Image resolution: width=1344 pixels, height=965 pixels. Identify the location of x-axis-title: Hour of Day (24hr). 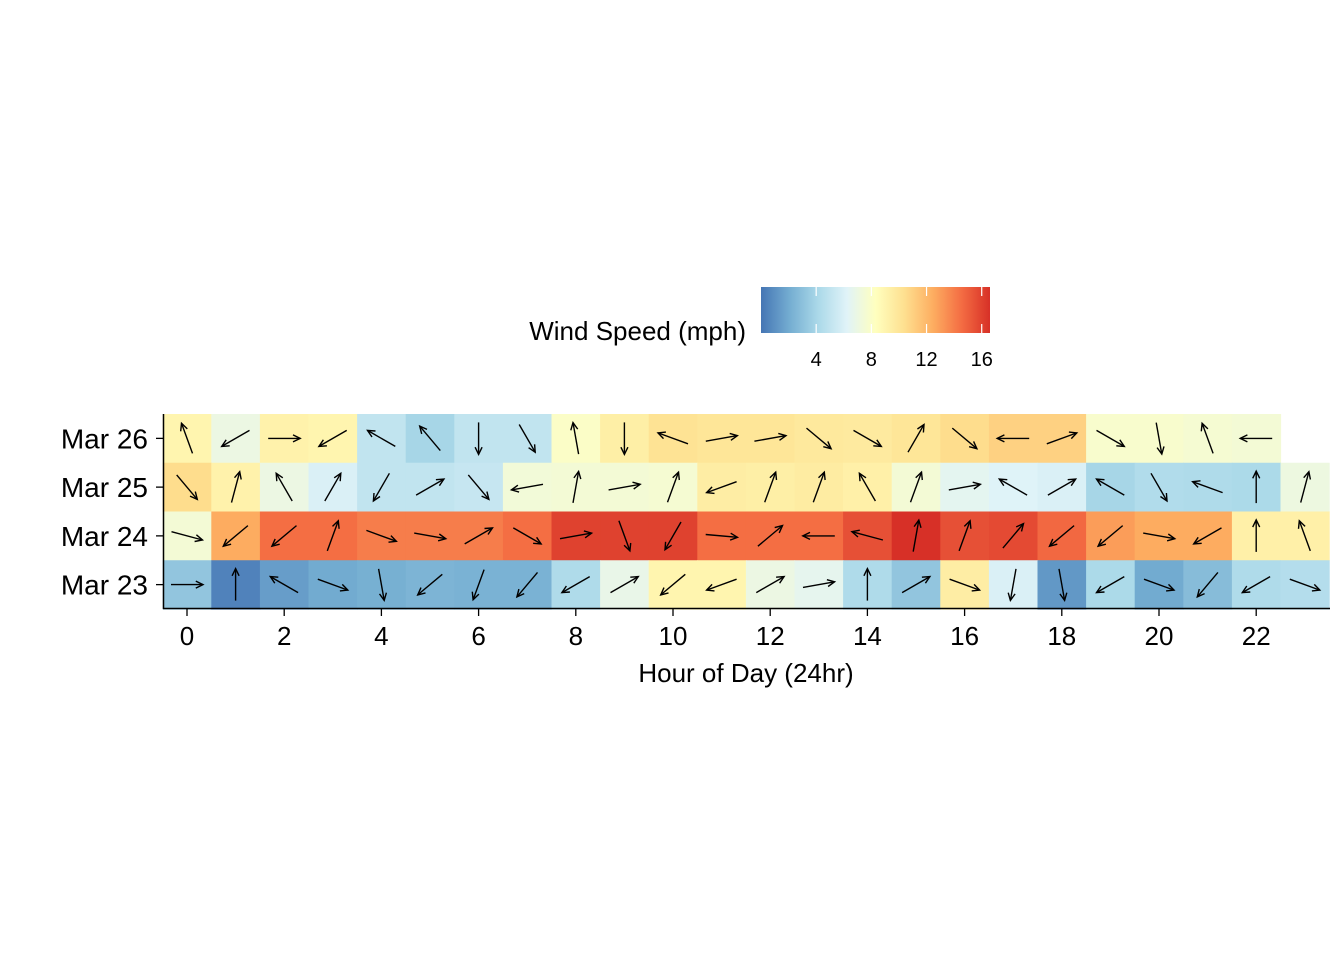
(745, 673).